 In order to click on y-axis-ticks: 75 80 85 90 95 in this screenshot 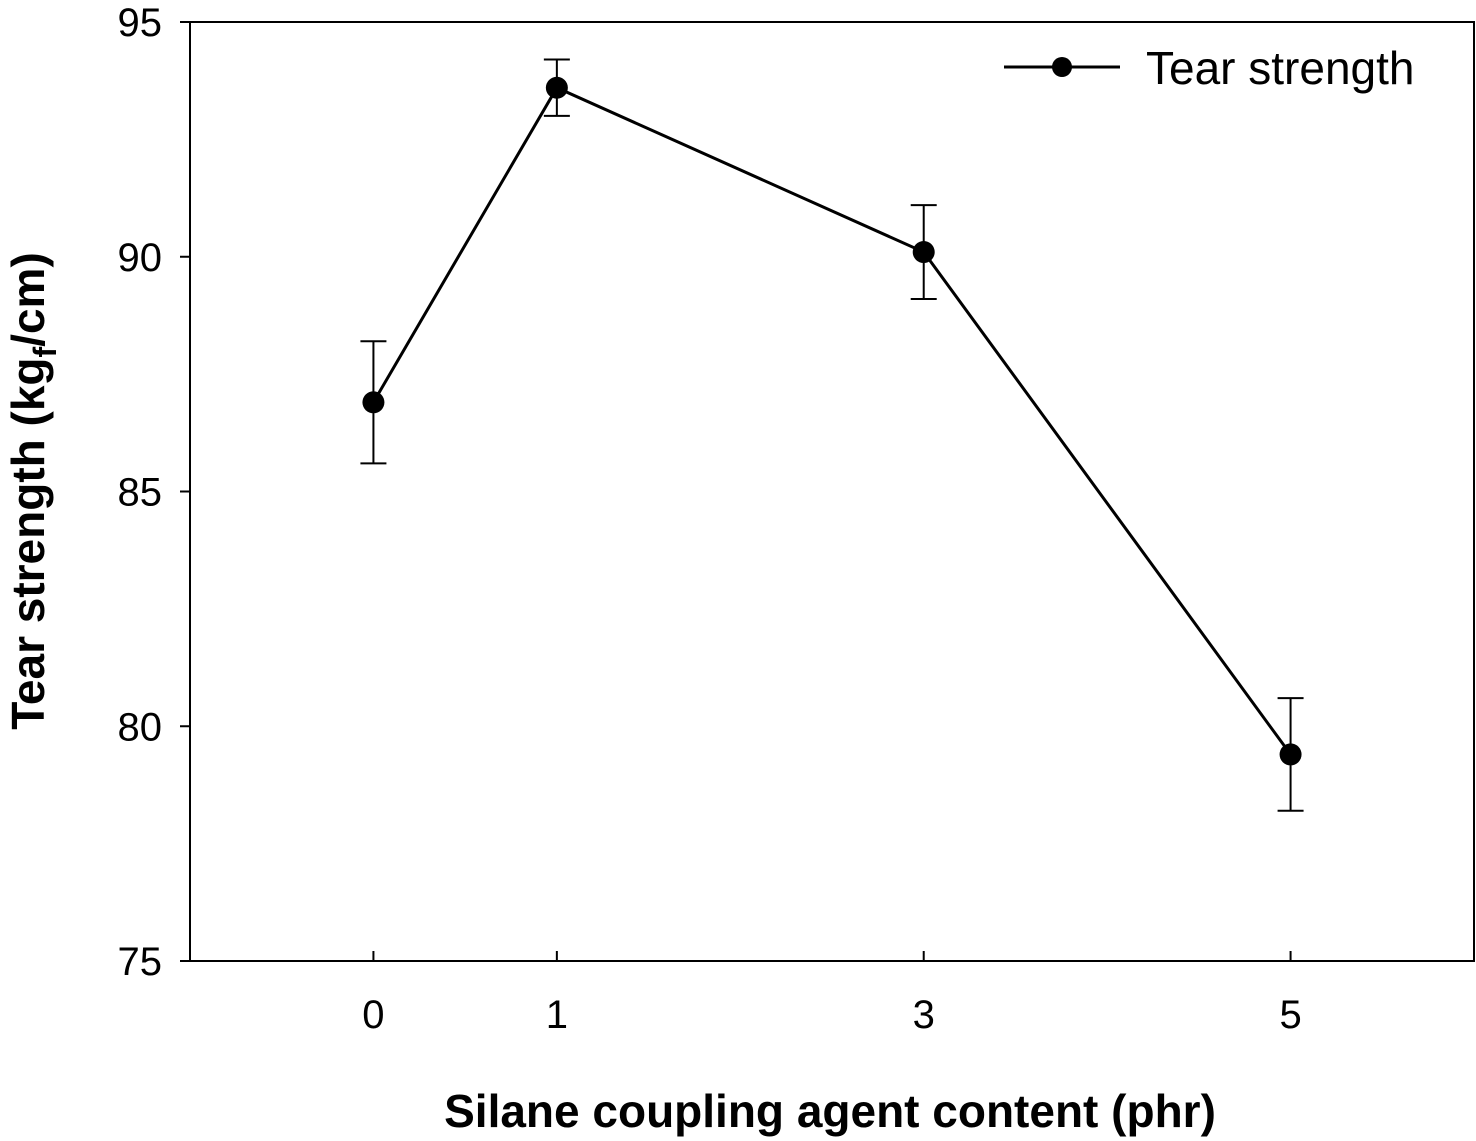, I will do `click(154, 492)`.